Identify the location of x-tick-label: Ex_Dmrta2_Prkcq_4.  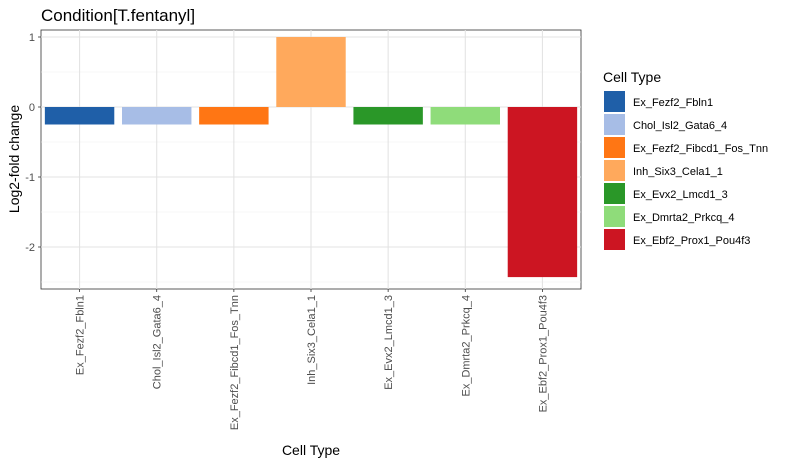
(466, 346).